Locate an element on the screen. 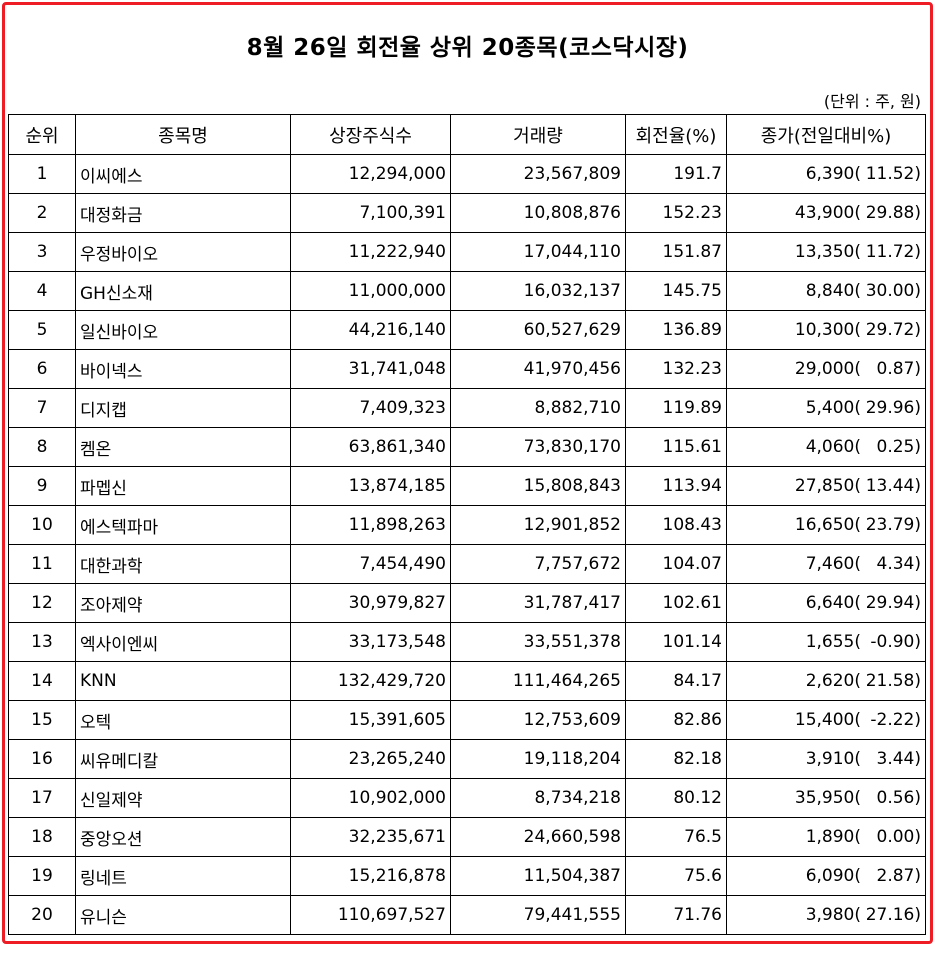 This screenshot has width=935, height=958. close-price-cell: 5,400(29.96) is located at coordinates (826, 408).